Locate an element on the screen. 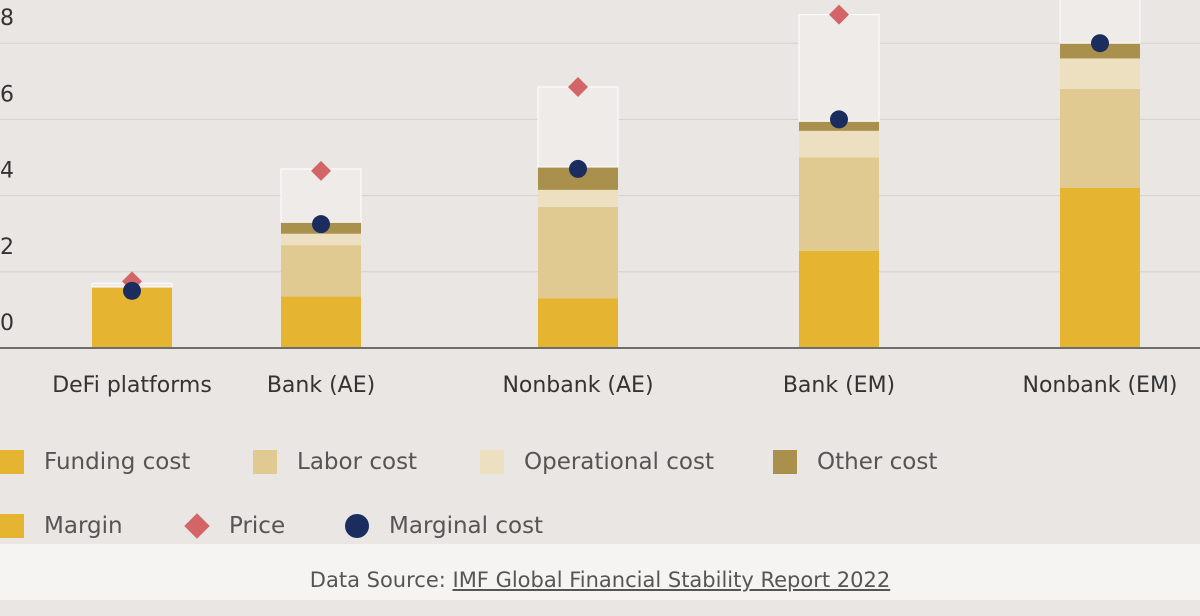 The image size is (1200, 616). category-label-0: DeFi platforms is located at coordinates (132, 385).